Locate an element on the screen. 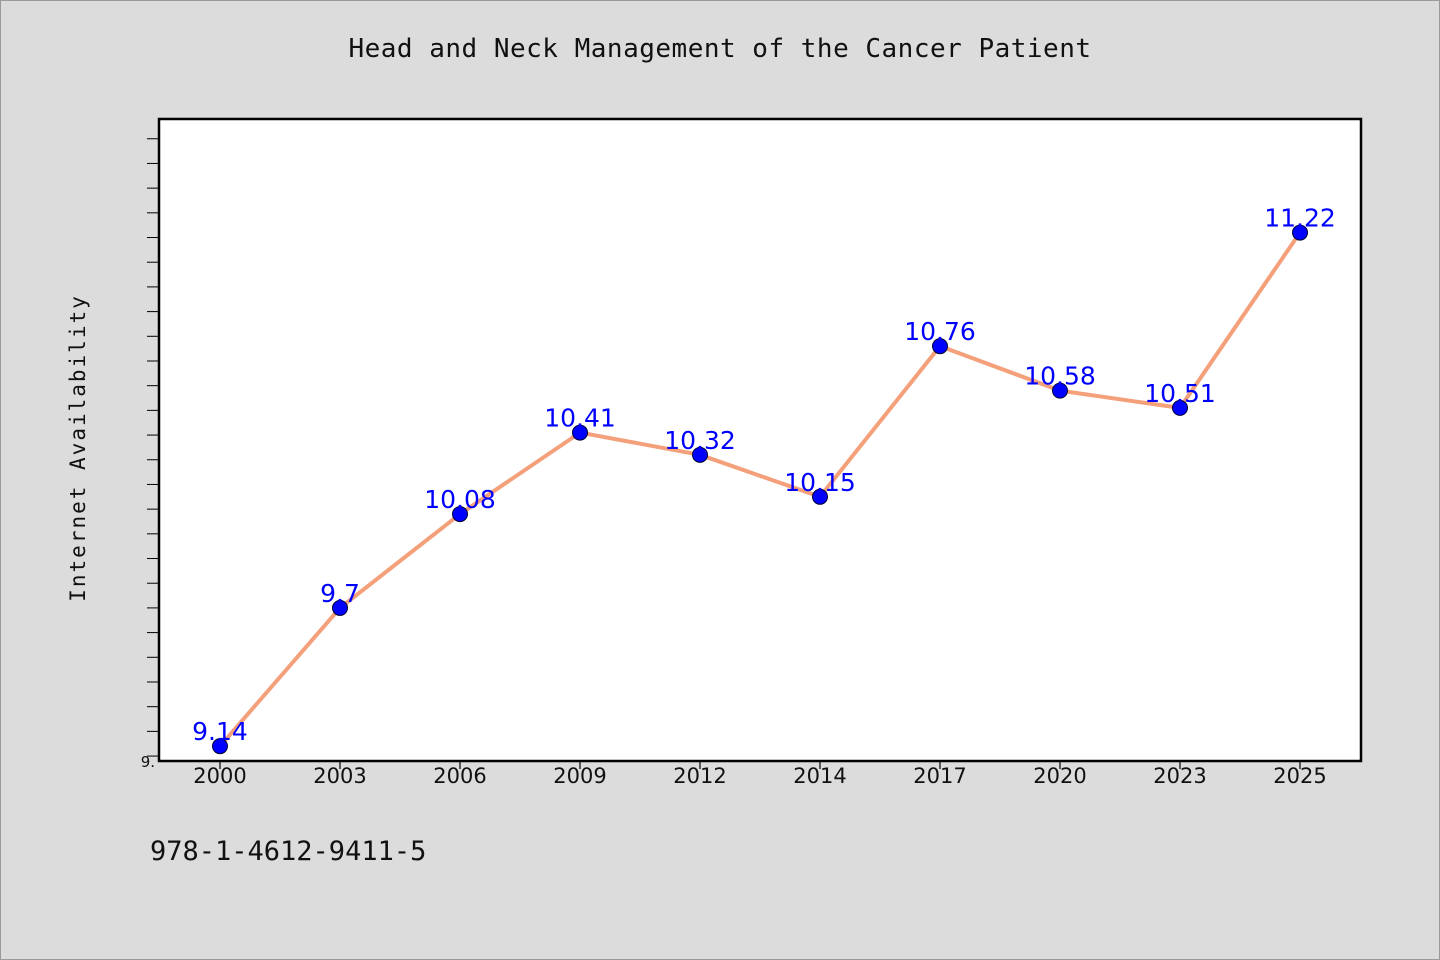  x-tick-label: 2009 is located at coordinates (579, 776).